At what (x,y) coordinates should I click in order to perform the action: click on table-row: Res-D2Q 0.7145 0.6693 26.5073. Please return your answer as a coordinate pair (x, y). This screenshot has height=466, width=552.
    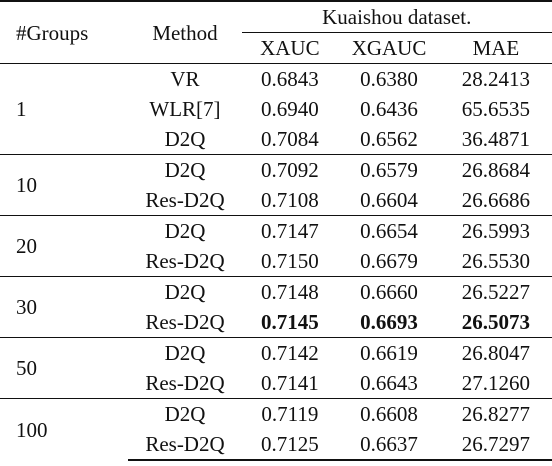
    Looking at the image, I should click on (276, 322).